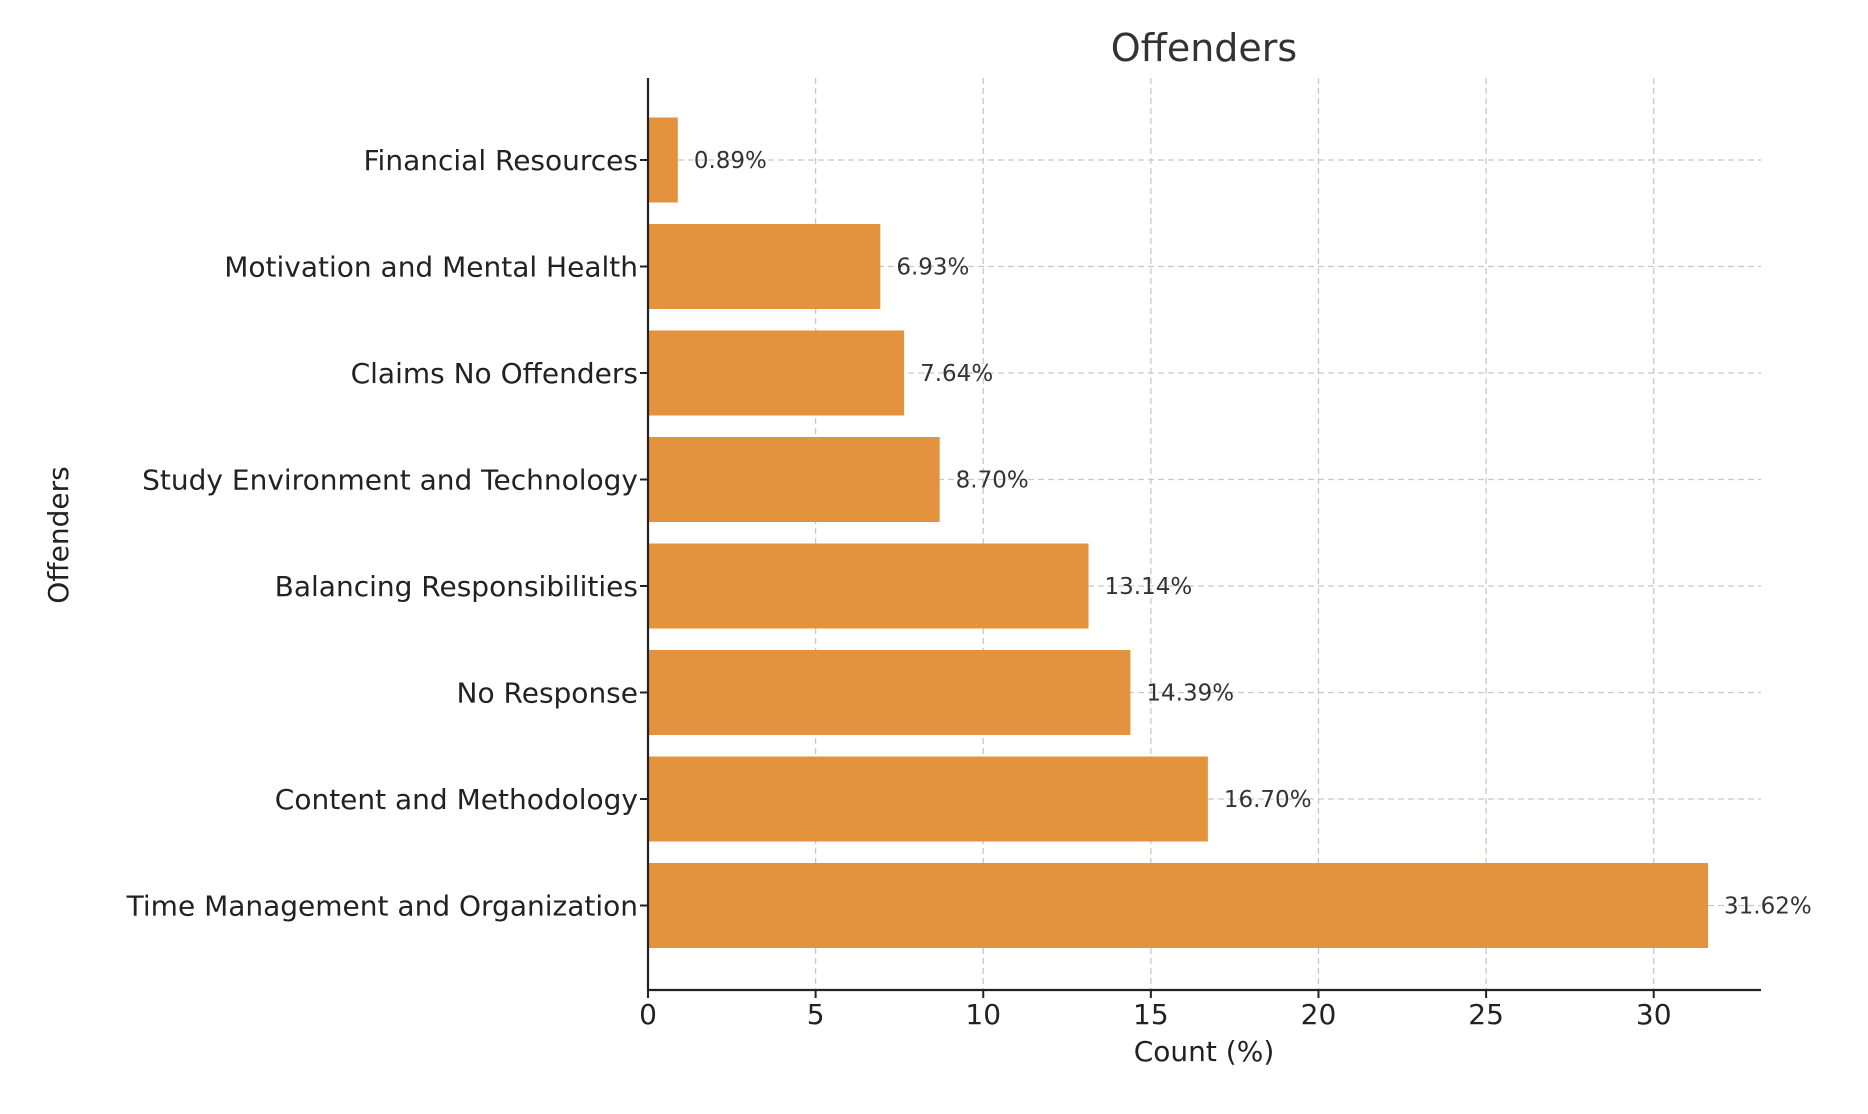  I want to click on x-axis-label: Count (%), so click(1204, 1051).